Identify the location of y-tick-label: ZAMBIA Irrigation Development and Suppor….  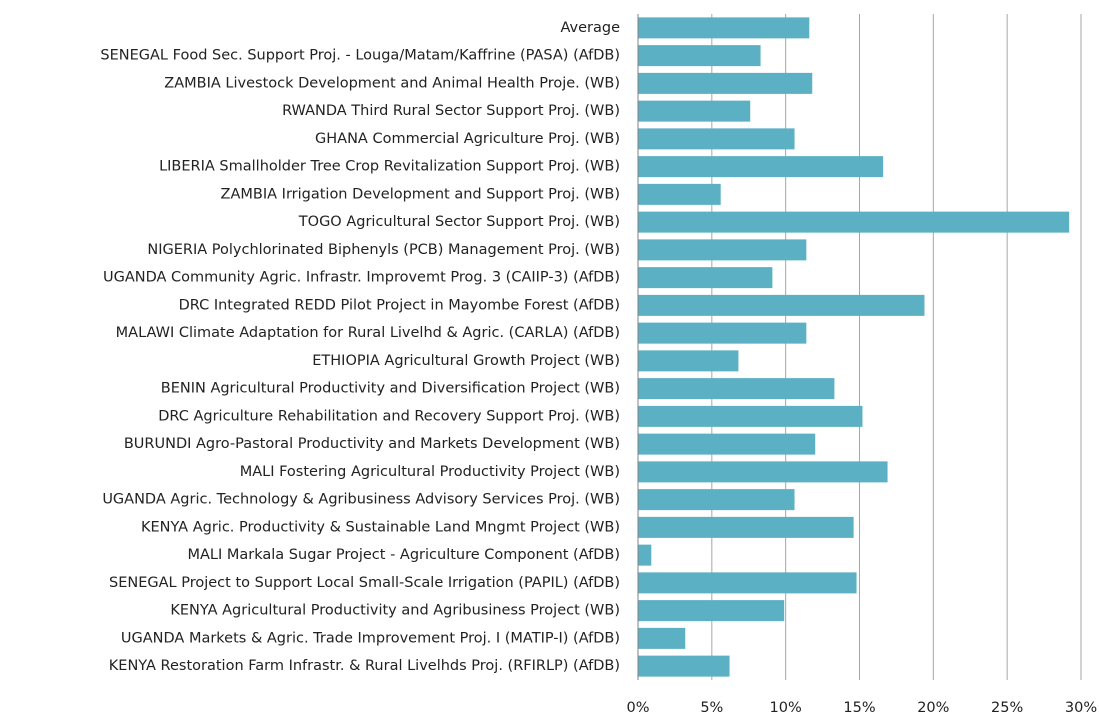
(420, 194).